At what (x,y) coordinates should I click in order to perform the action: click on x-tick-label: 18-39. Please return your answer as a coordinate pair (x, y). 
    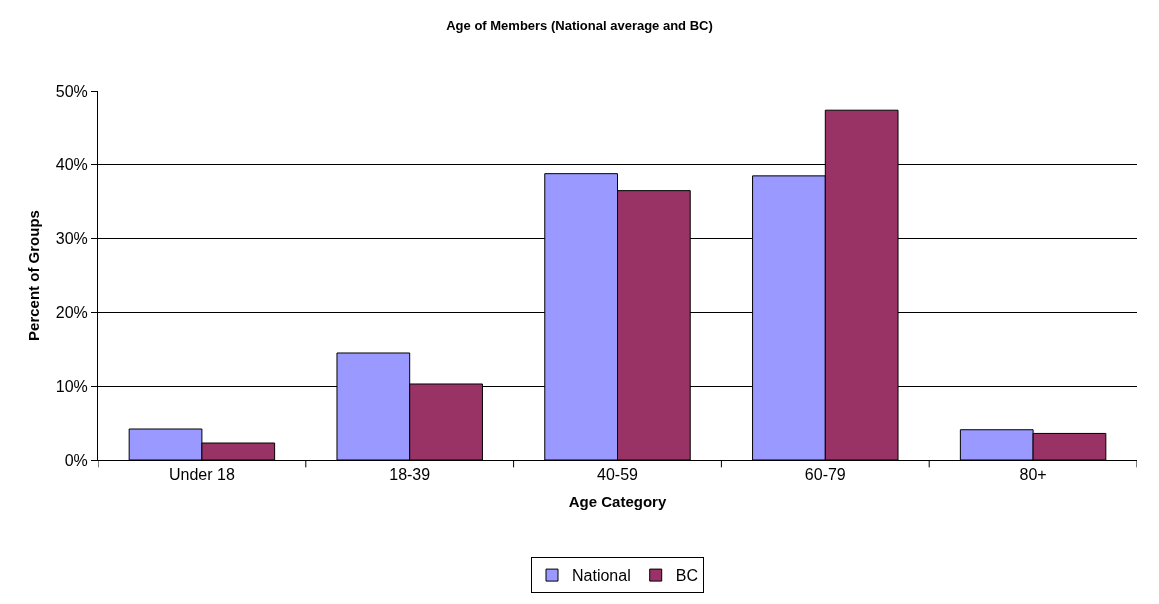
    Looking at the image, I should click on (410, 475).